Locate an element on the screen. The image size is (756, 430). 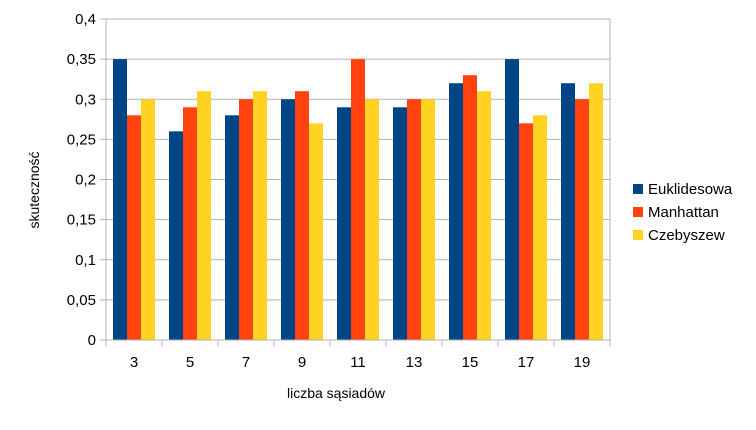
y-tick-label: 0,1 is located at coordinates (85, 260).